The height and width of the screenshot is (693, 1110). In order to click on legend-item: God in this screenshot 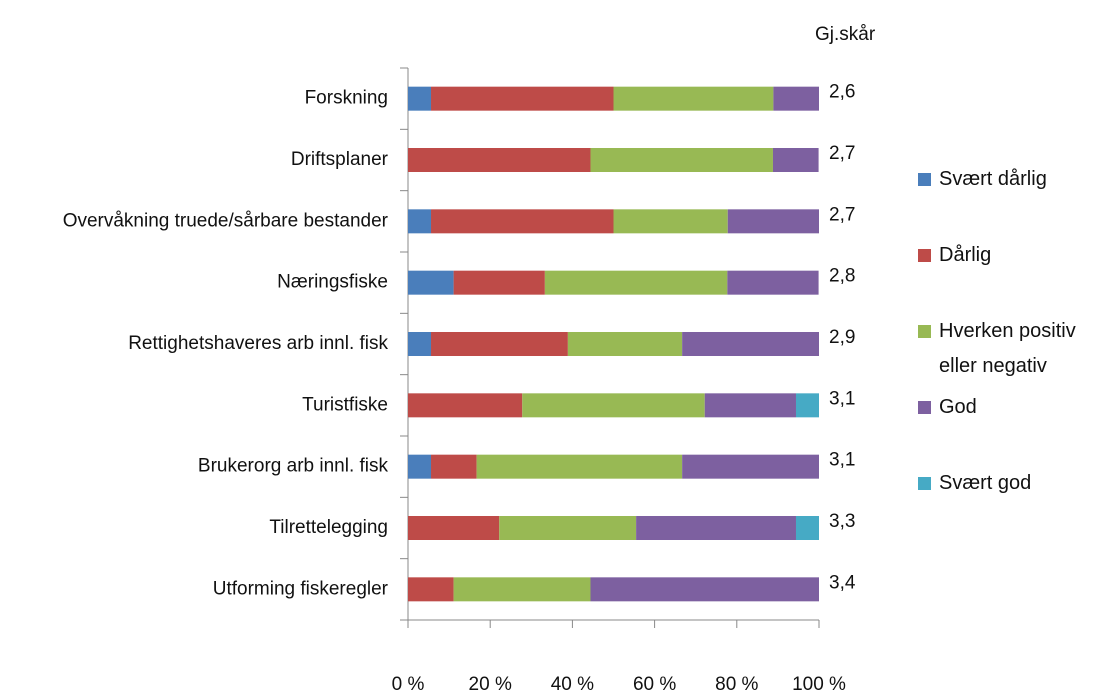, I will do `click(1013, 407)`.